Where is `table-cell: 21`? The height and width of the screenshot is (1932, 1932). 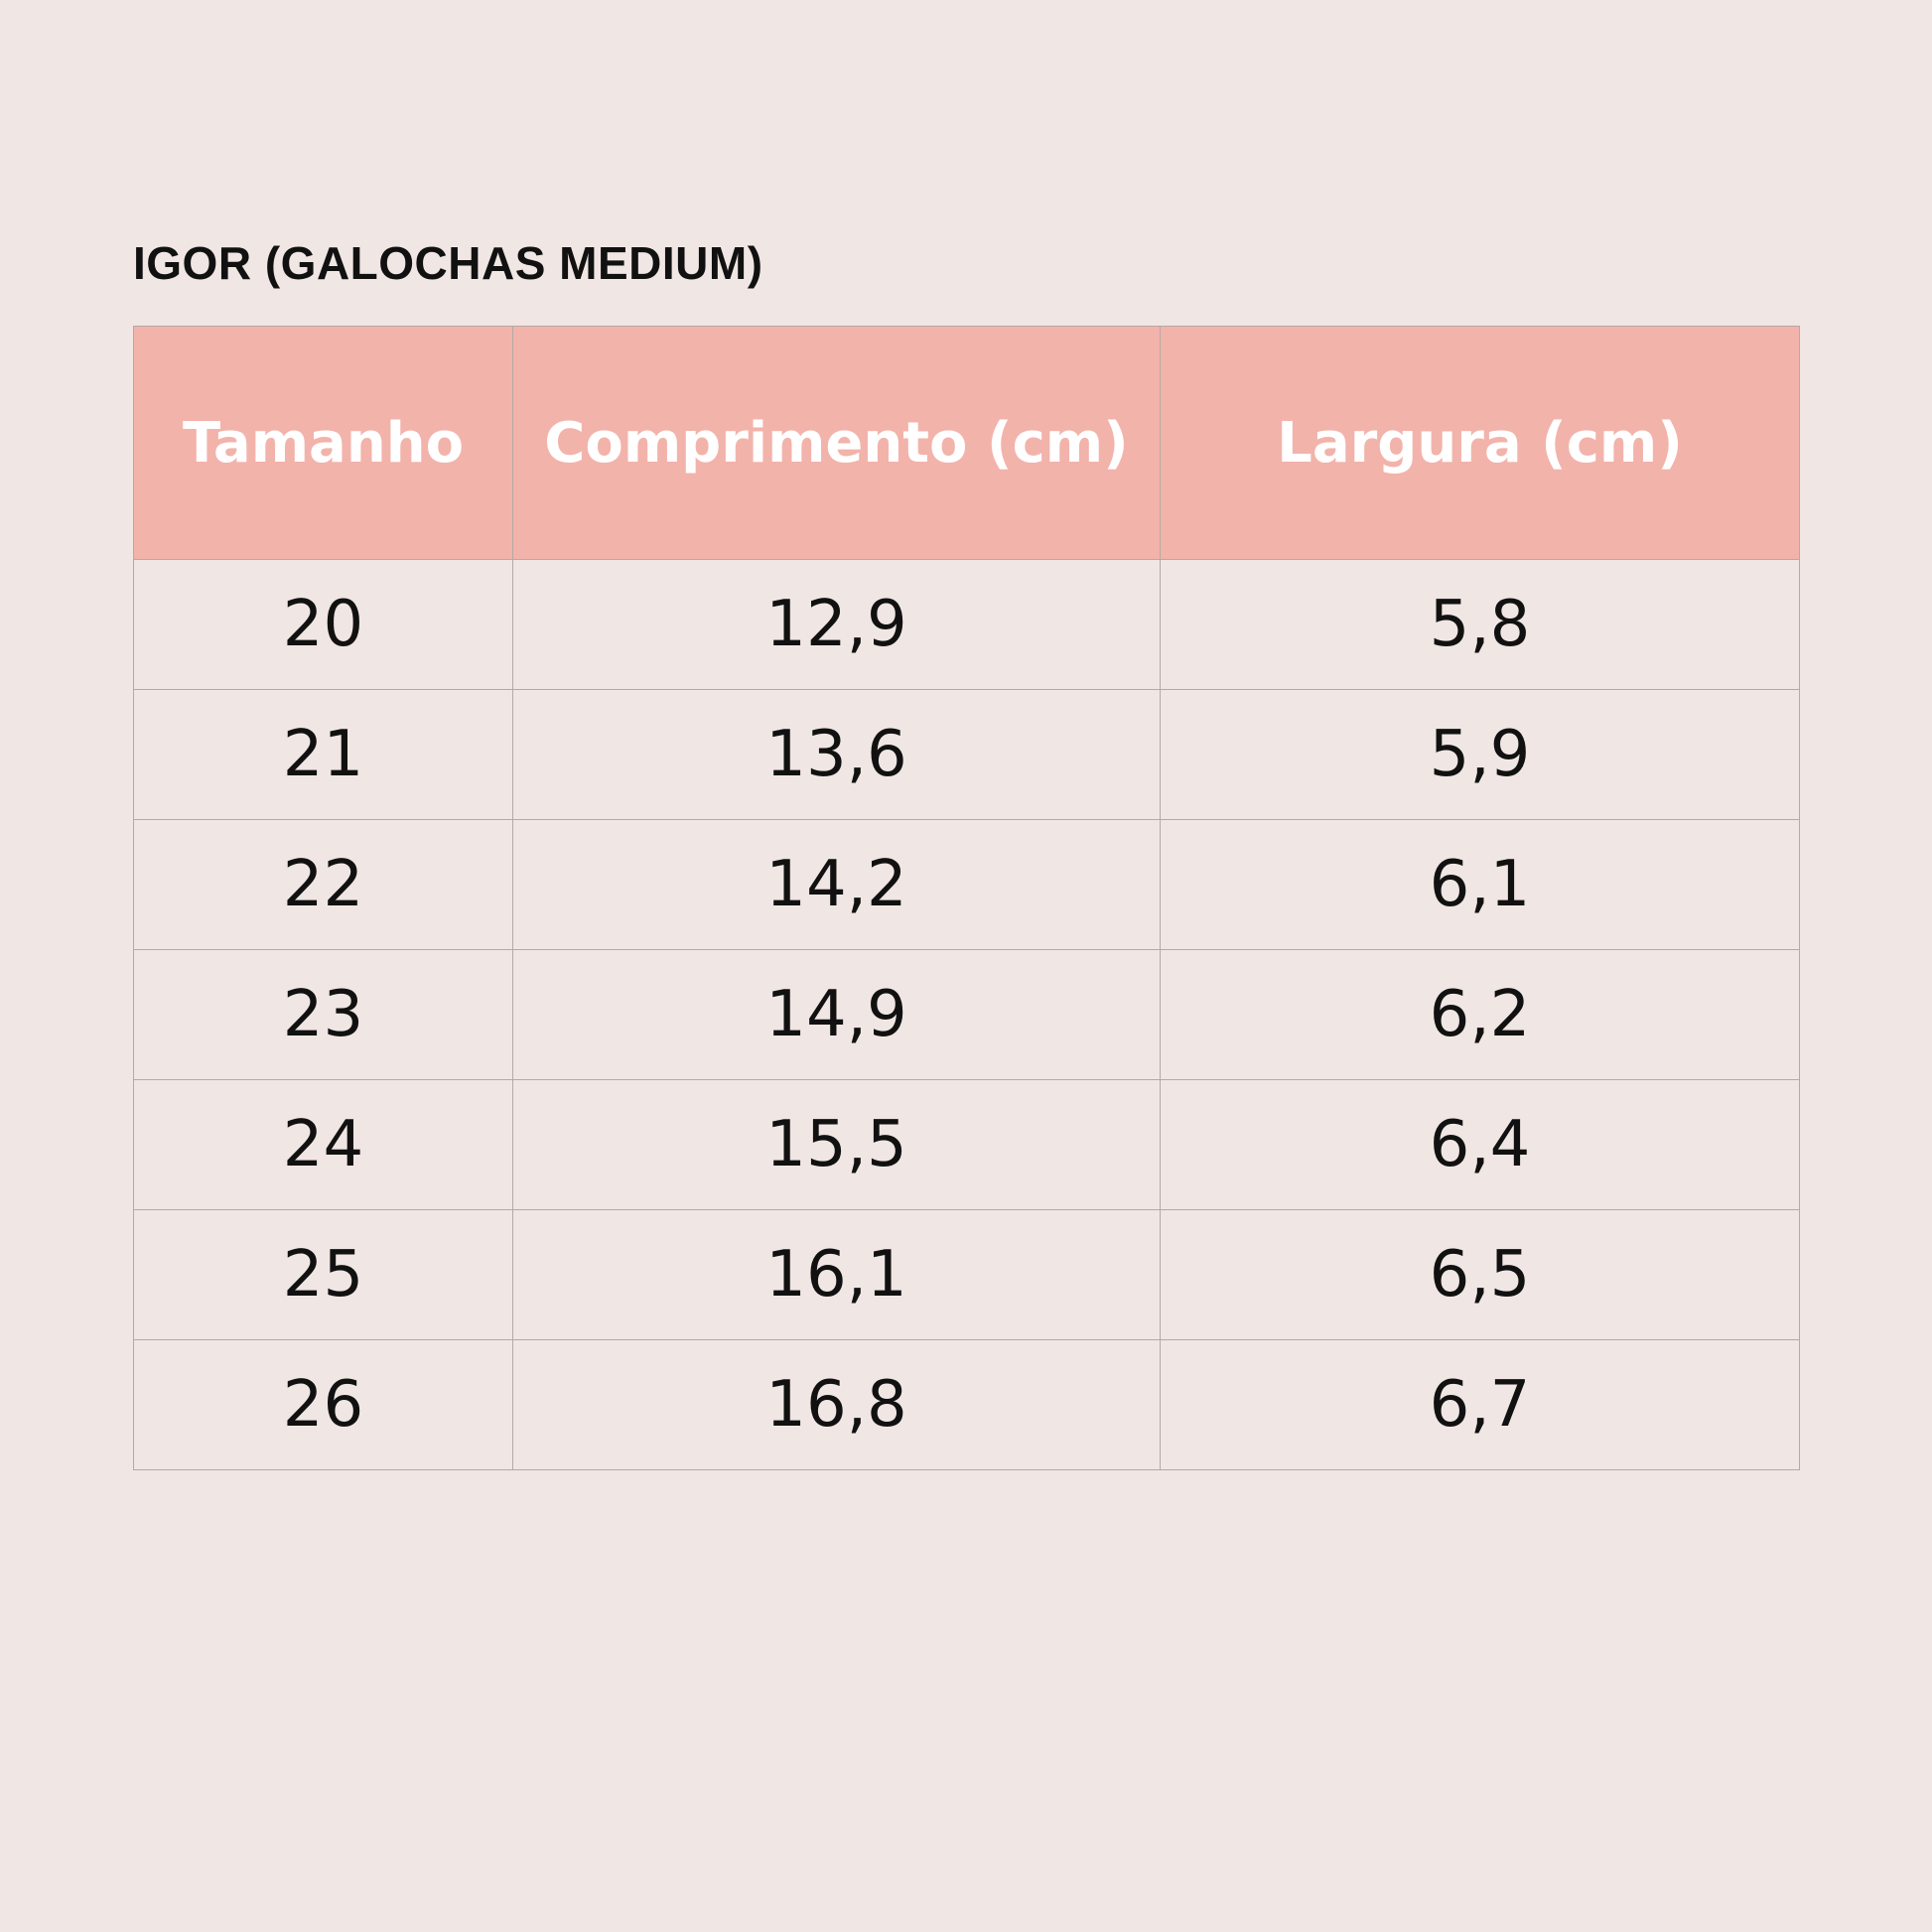
table-cell: 21 is located at coordinates (323, 755).